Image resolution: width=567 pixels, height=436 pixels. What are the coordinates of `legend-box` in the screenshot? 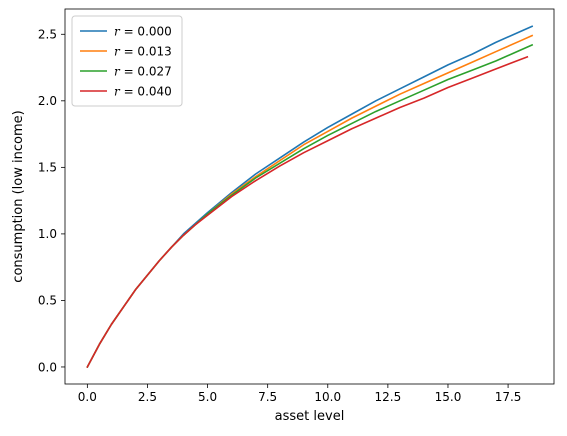 It's located at (127, 61).